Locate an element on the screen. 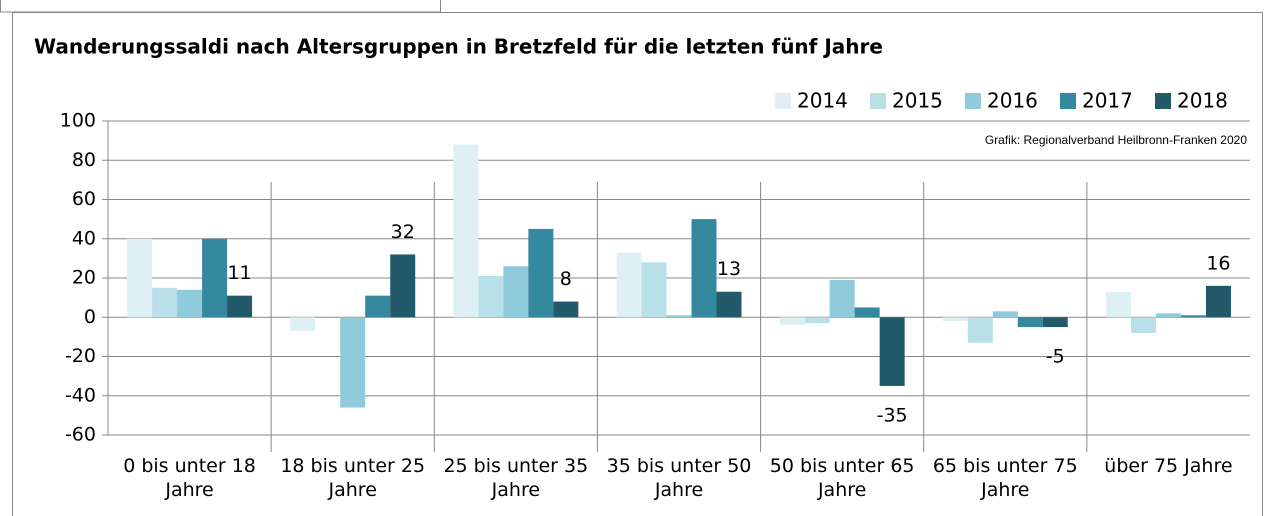  legend-label: 2014 is located at coordinates (822, 101).